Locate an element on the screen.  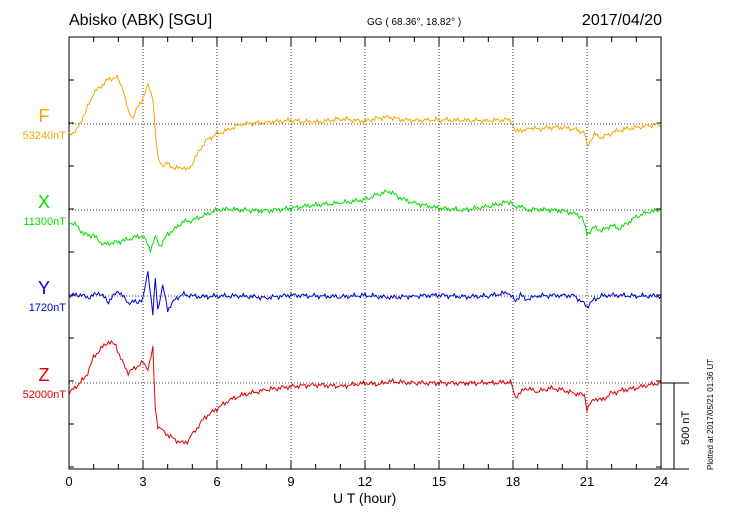
x-tick-label: 15 is located at coordinates (439, 481).